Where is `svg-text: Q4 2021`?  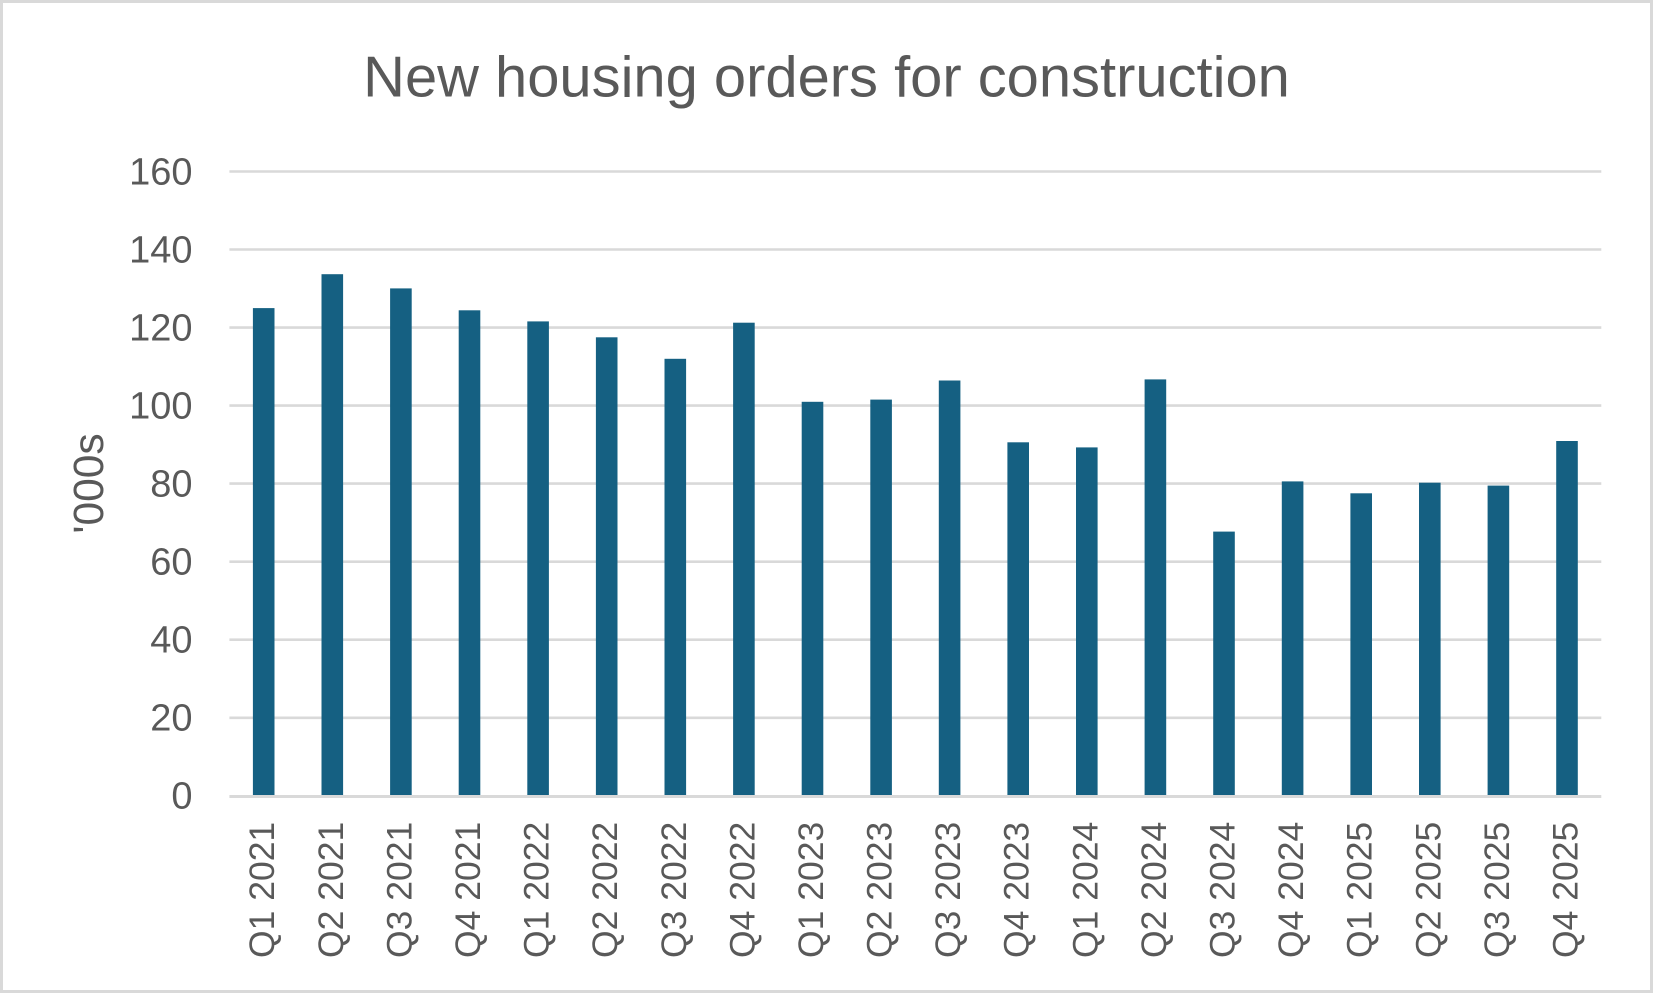
svg-text: Q4 2021 is located at coordinates (468, 890).